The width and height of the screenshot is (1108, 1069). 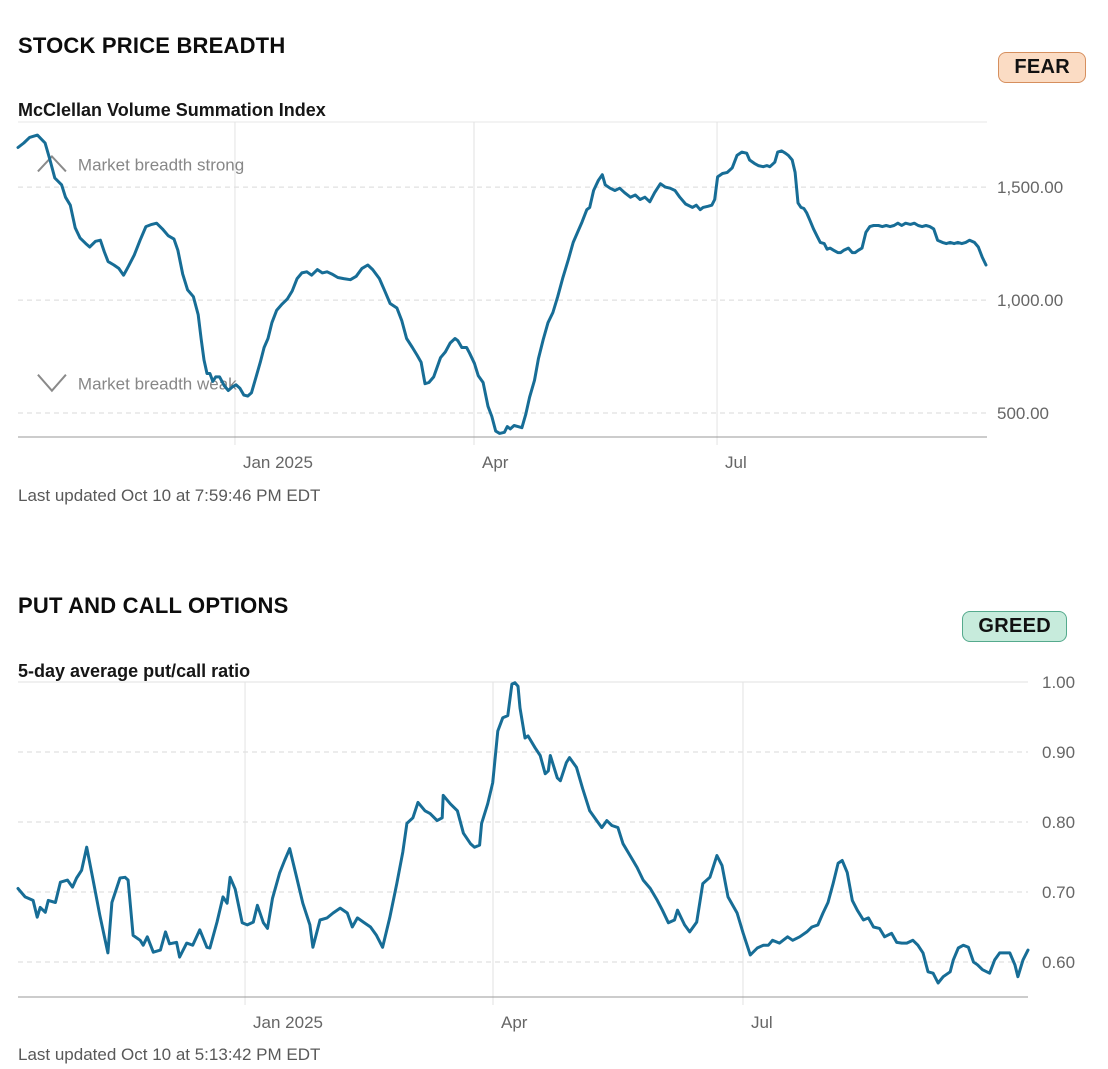 I want to click on greed-badge: GREED, so click(x=1014, y=626).